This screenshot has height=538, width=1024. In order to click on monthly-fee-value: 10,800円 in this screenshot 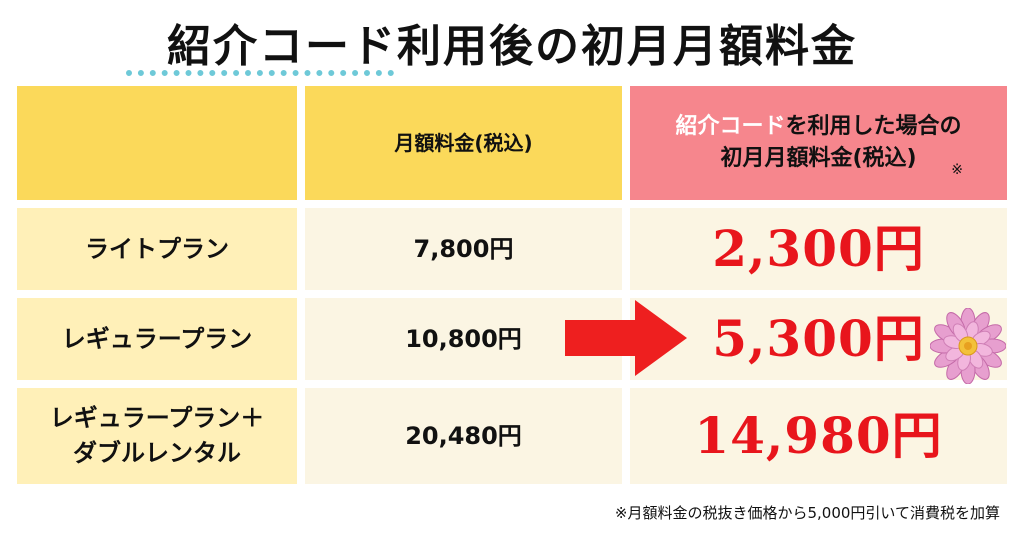, I will do `click(463, 338)`.